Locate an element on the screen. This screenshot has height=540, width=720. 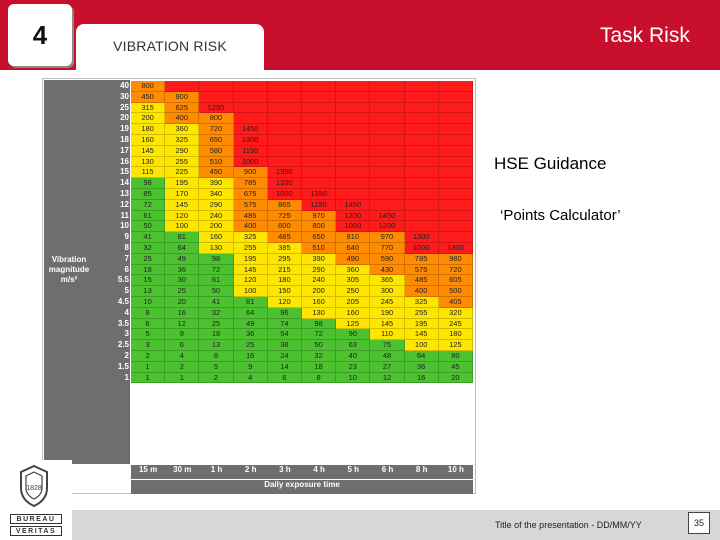
footer-presentation-title: Title of the presentation - DD/MM/YY is located at coordinates (568, 525).